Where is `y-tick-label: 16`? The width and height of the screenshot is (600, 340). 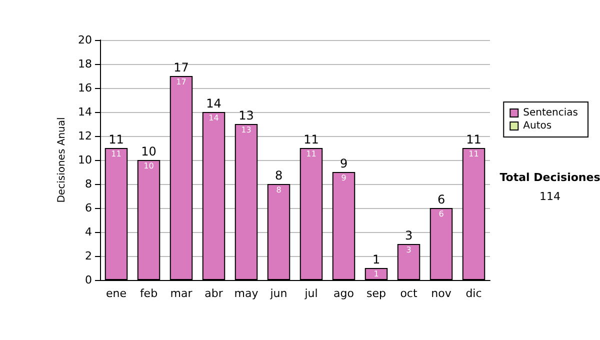 y-tick-label: 16 is located at coordinates (85, 88).